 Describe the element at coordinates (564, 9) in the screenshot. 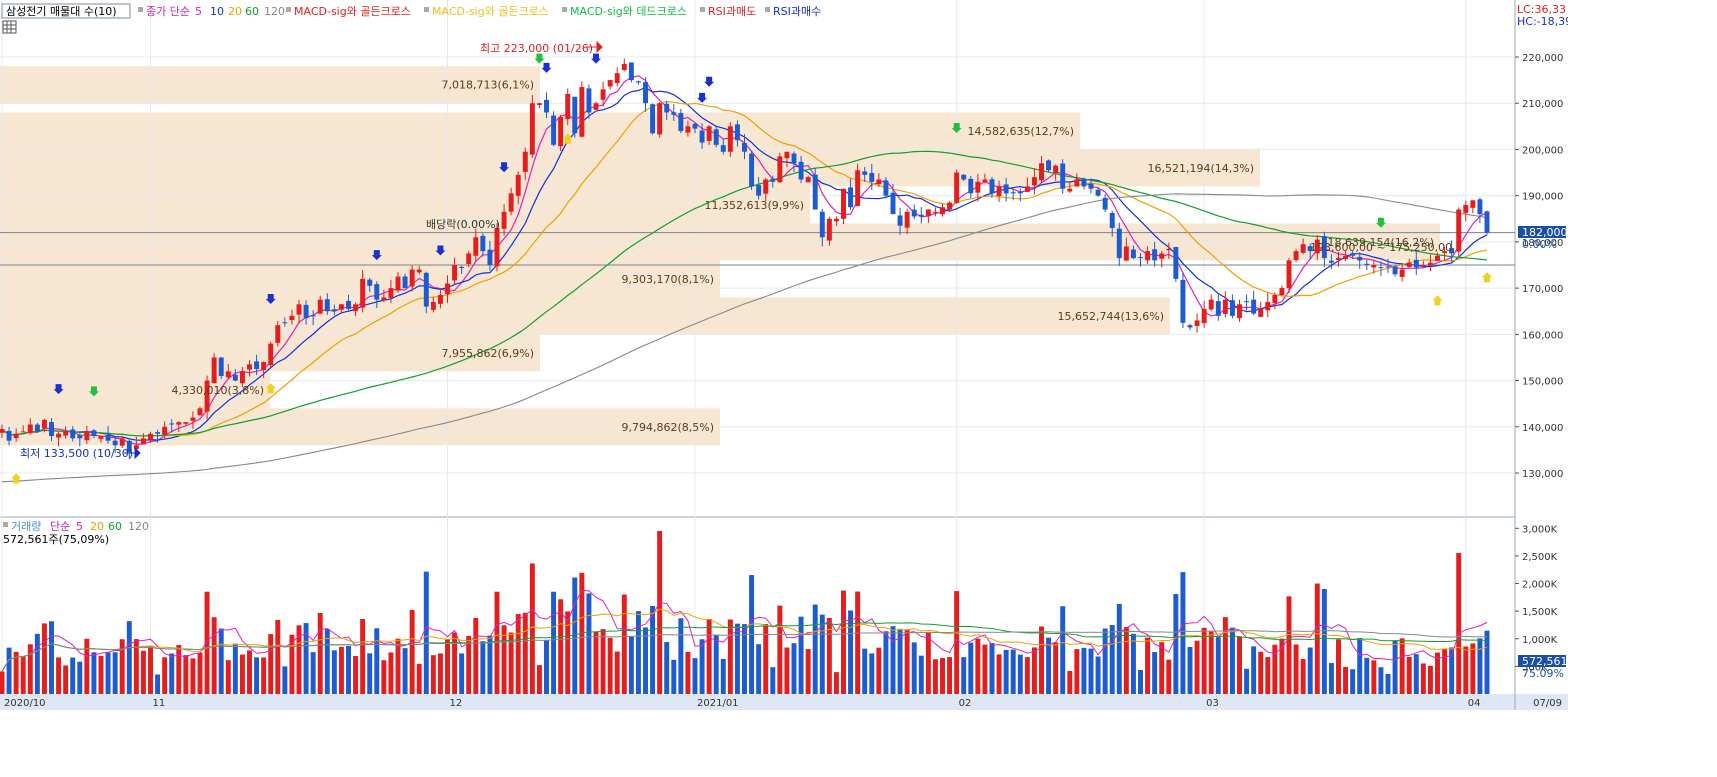

I see `legend-marker` at that location.